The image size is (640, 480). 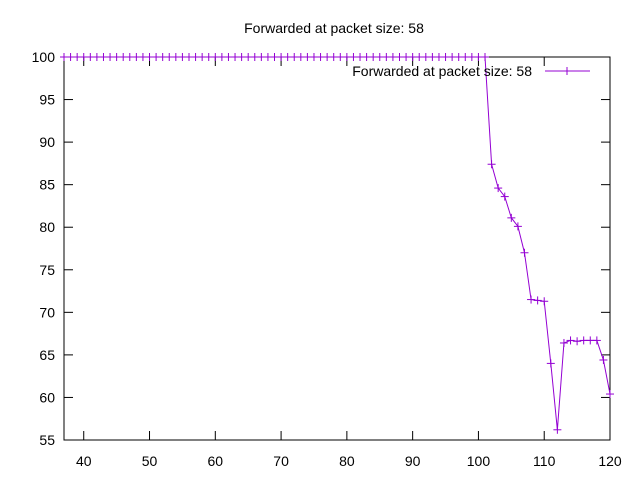 I want to click on y-tick-label: 70, so click(x=47, y=312).